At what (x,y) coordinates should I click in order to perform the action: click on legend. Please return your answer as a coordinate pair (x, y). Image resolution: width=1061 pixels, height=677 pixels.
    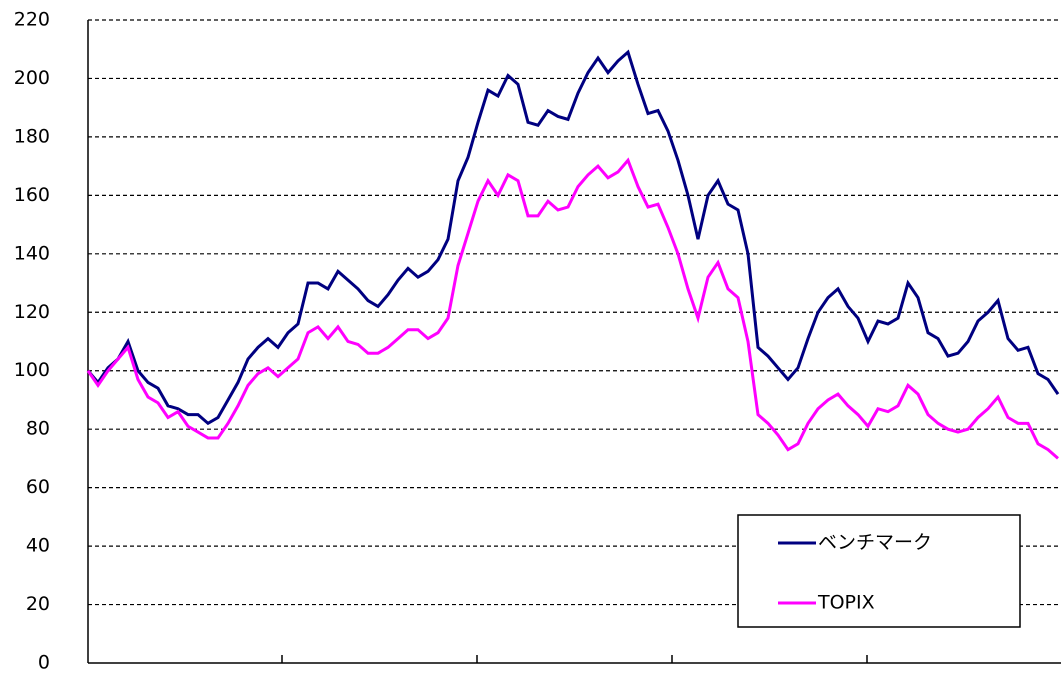
    Looking at the image, I should click on (879, 571).